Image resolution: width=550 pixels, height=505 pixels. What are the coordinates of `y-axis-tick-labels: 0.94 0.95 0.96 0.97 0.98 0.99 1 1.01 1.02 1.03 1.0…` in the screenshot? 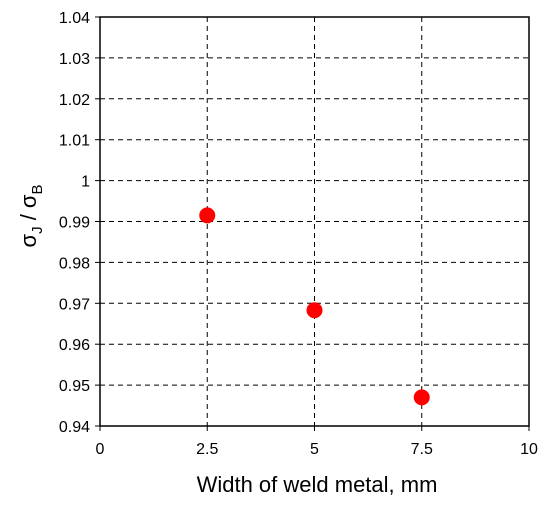 It's located at (74, 223).